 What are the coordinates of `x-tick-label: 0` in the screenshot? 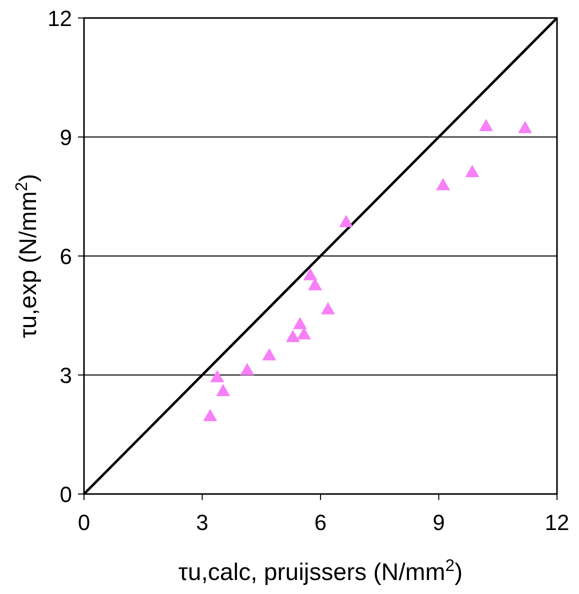 It's located at (84, 522).